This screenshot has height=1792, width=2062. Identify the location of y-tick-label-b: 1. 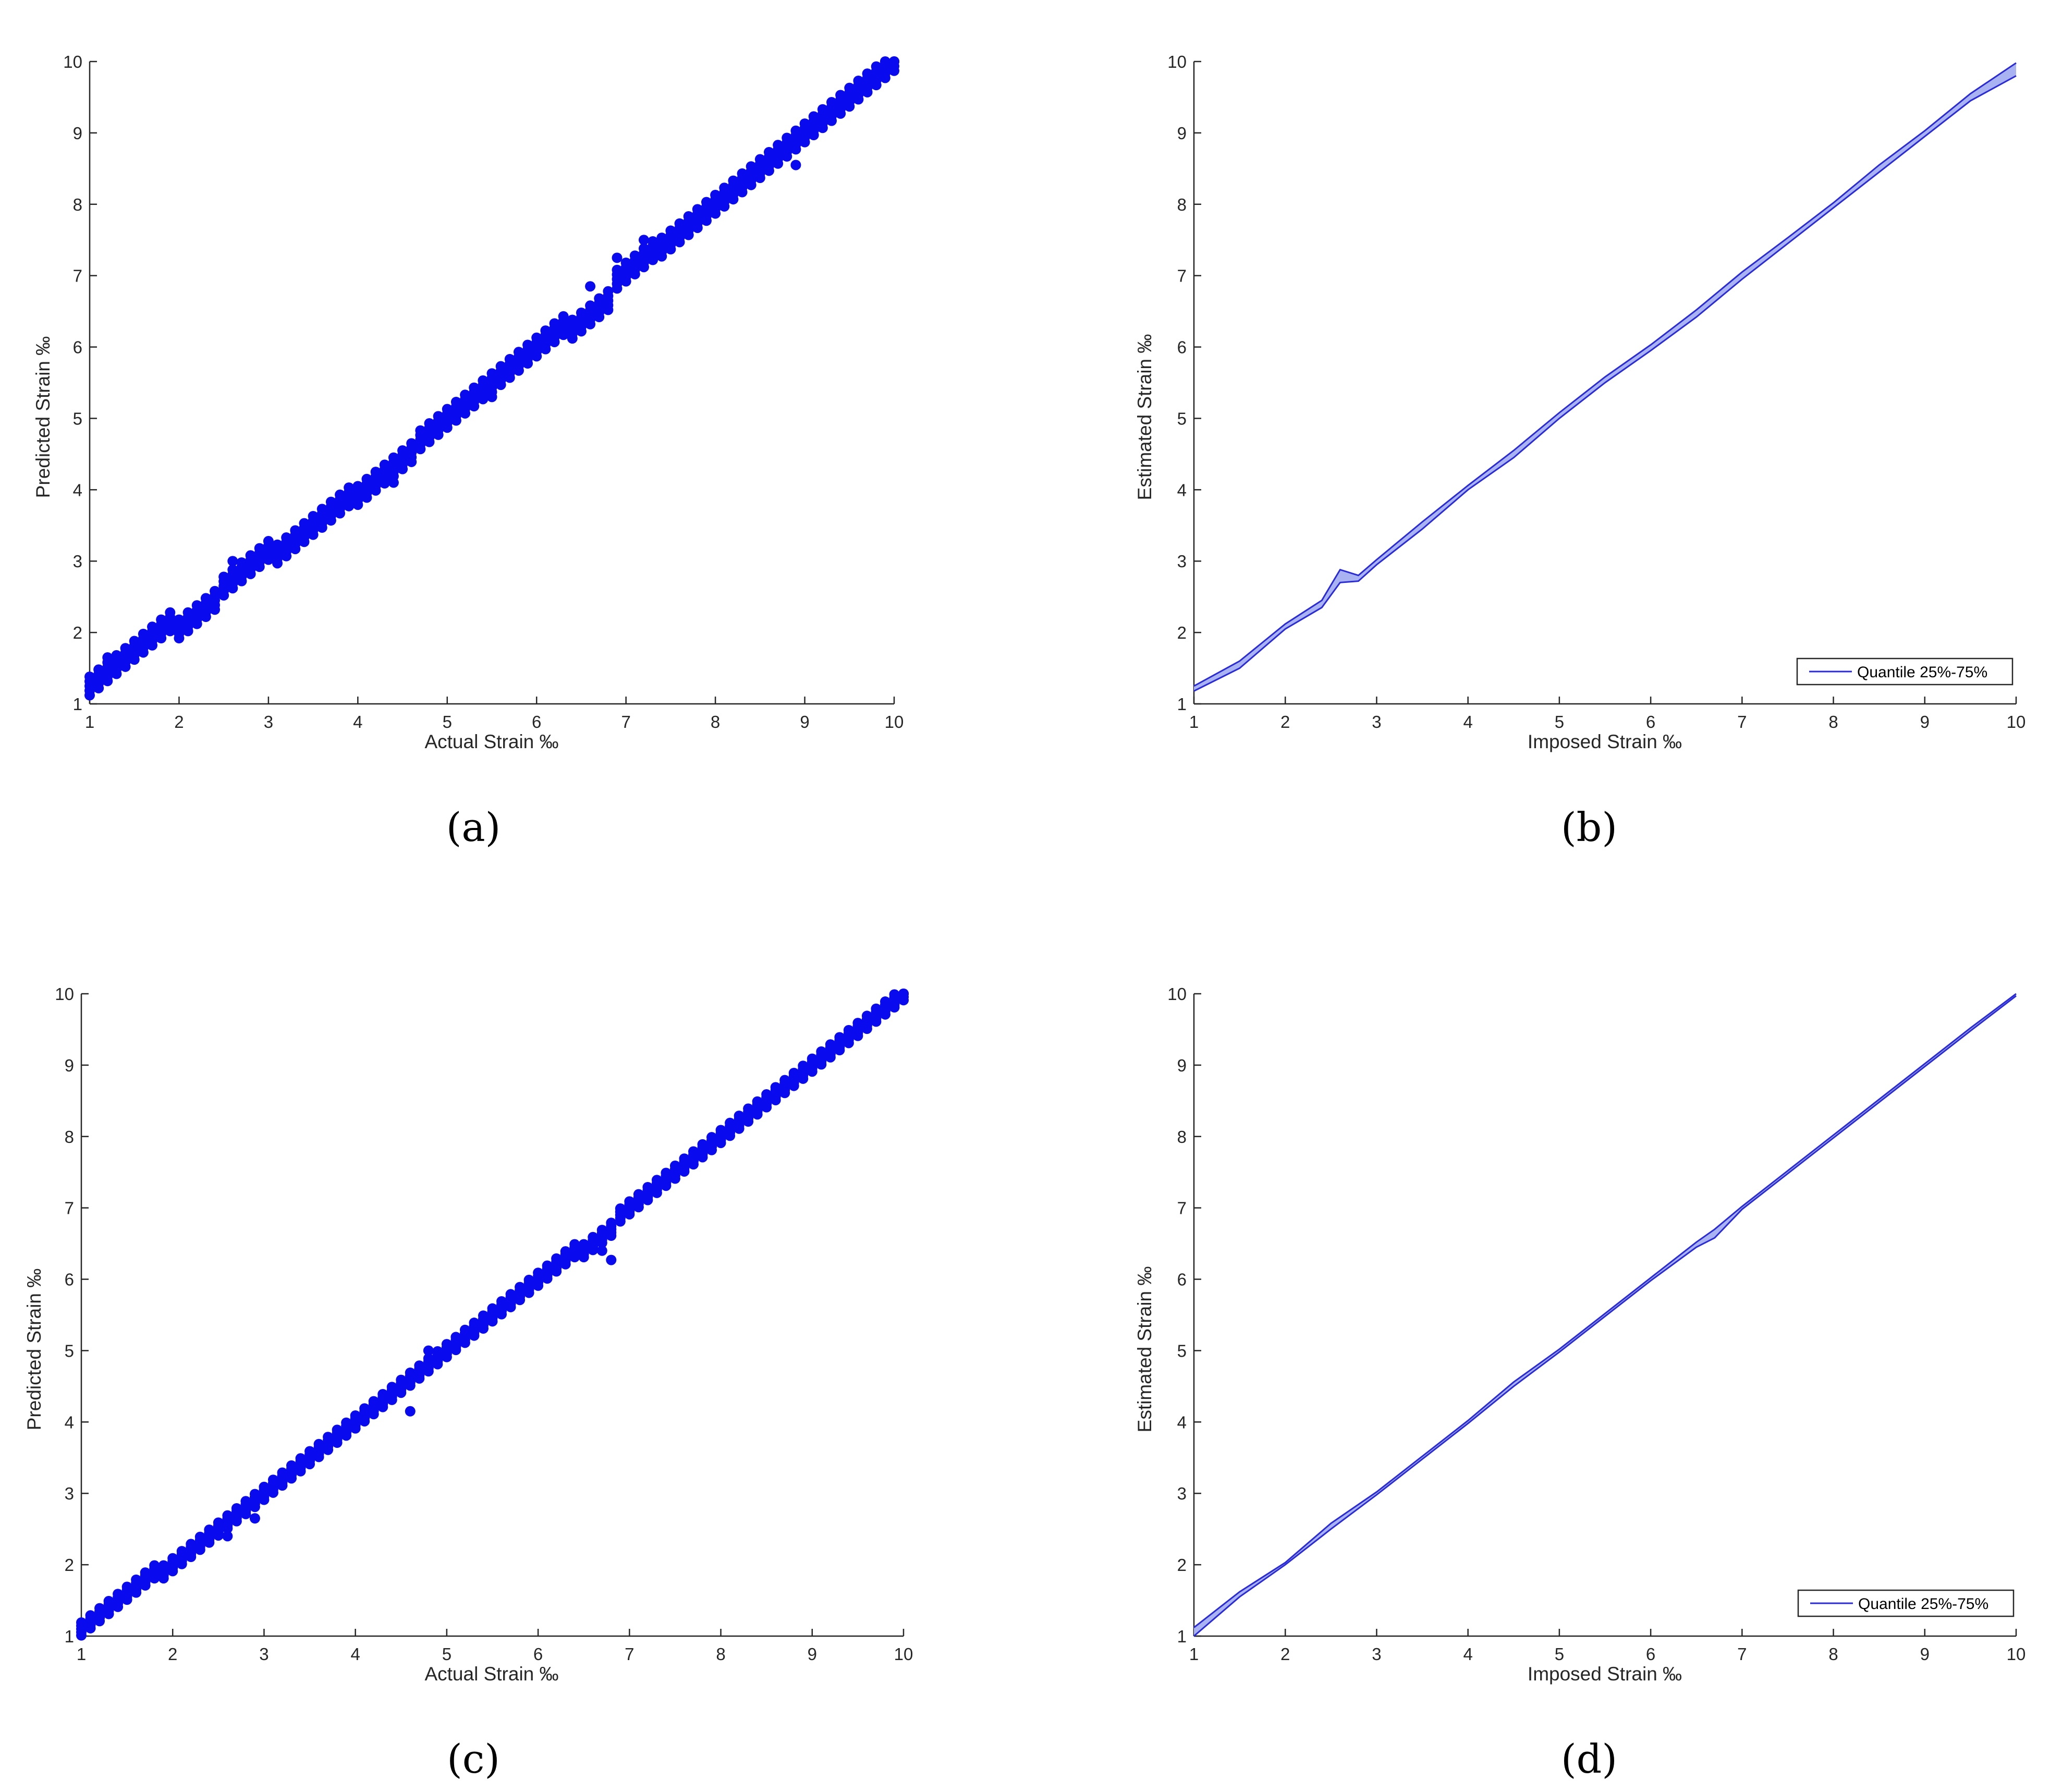
(1182, 704).